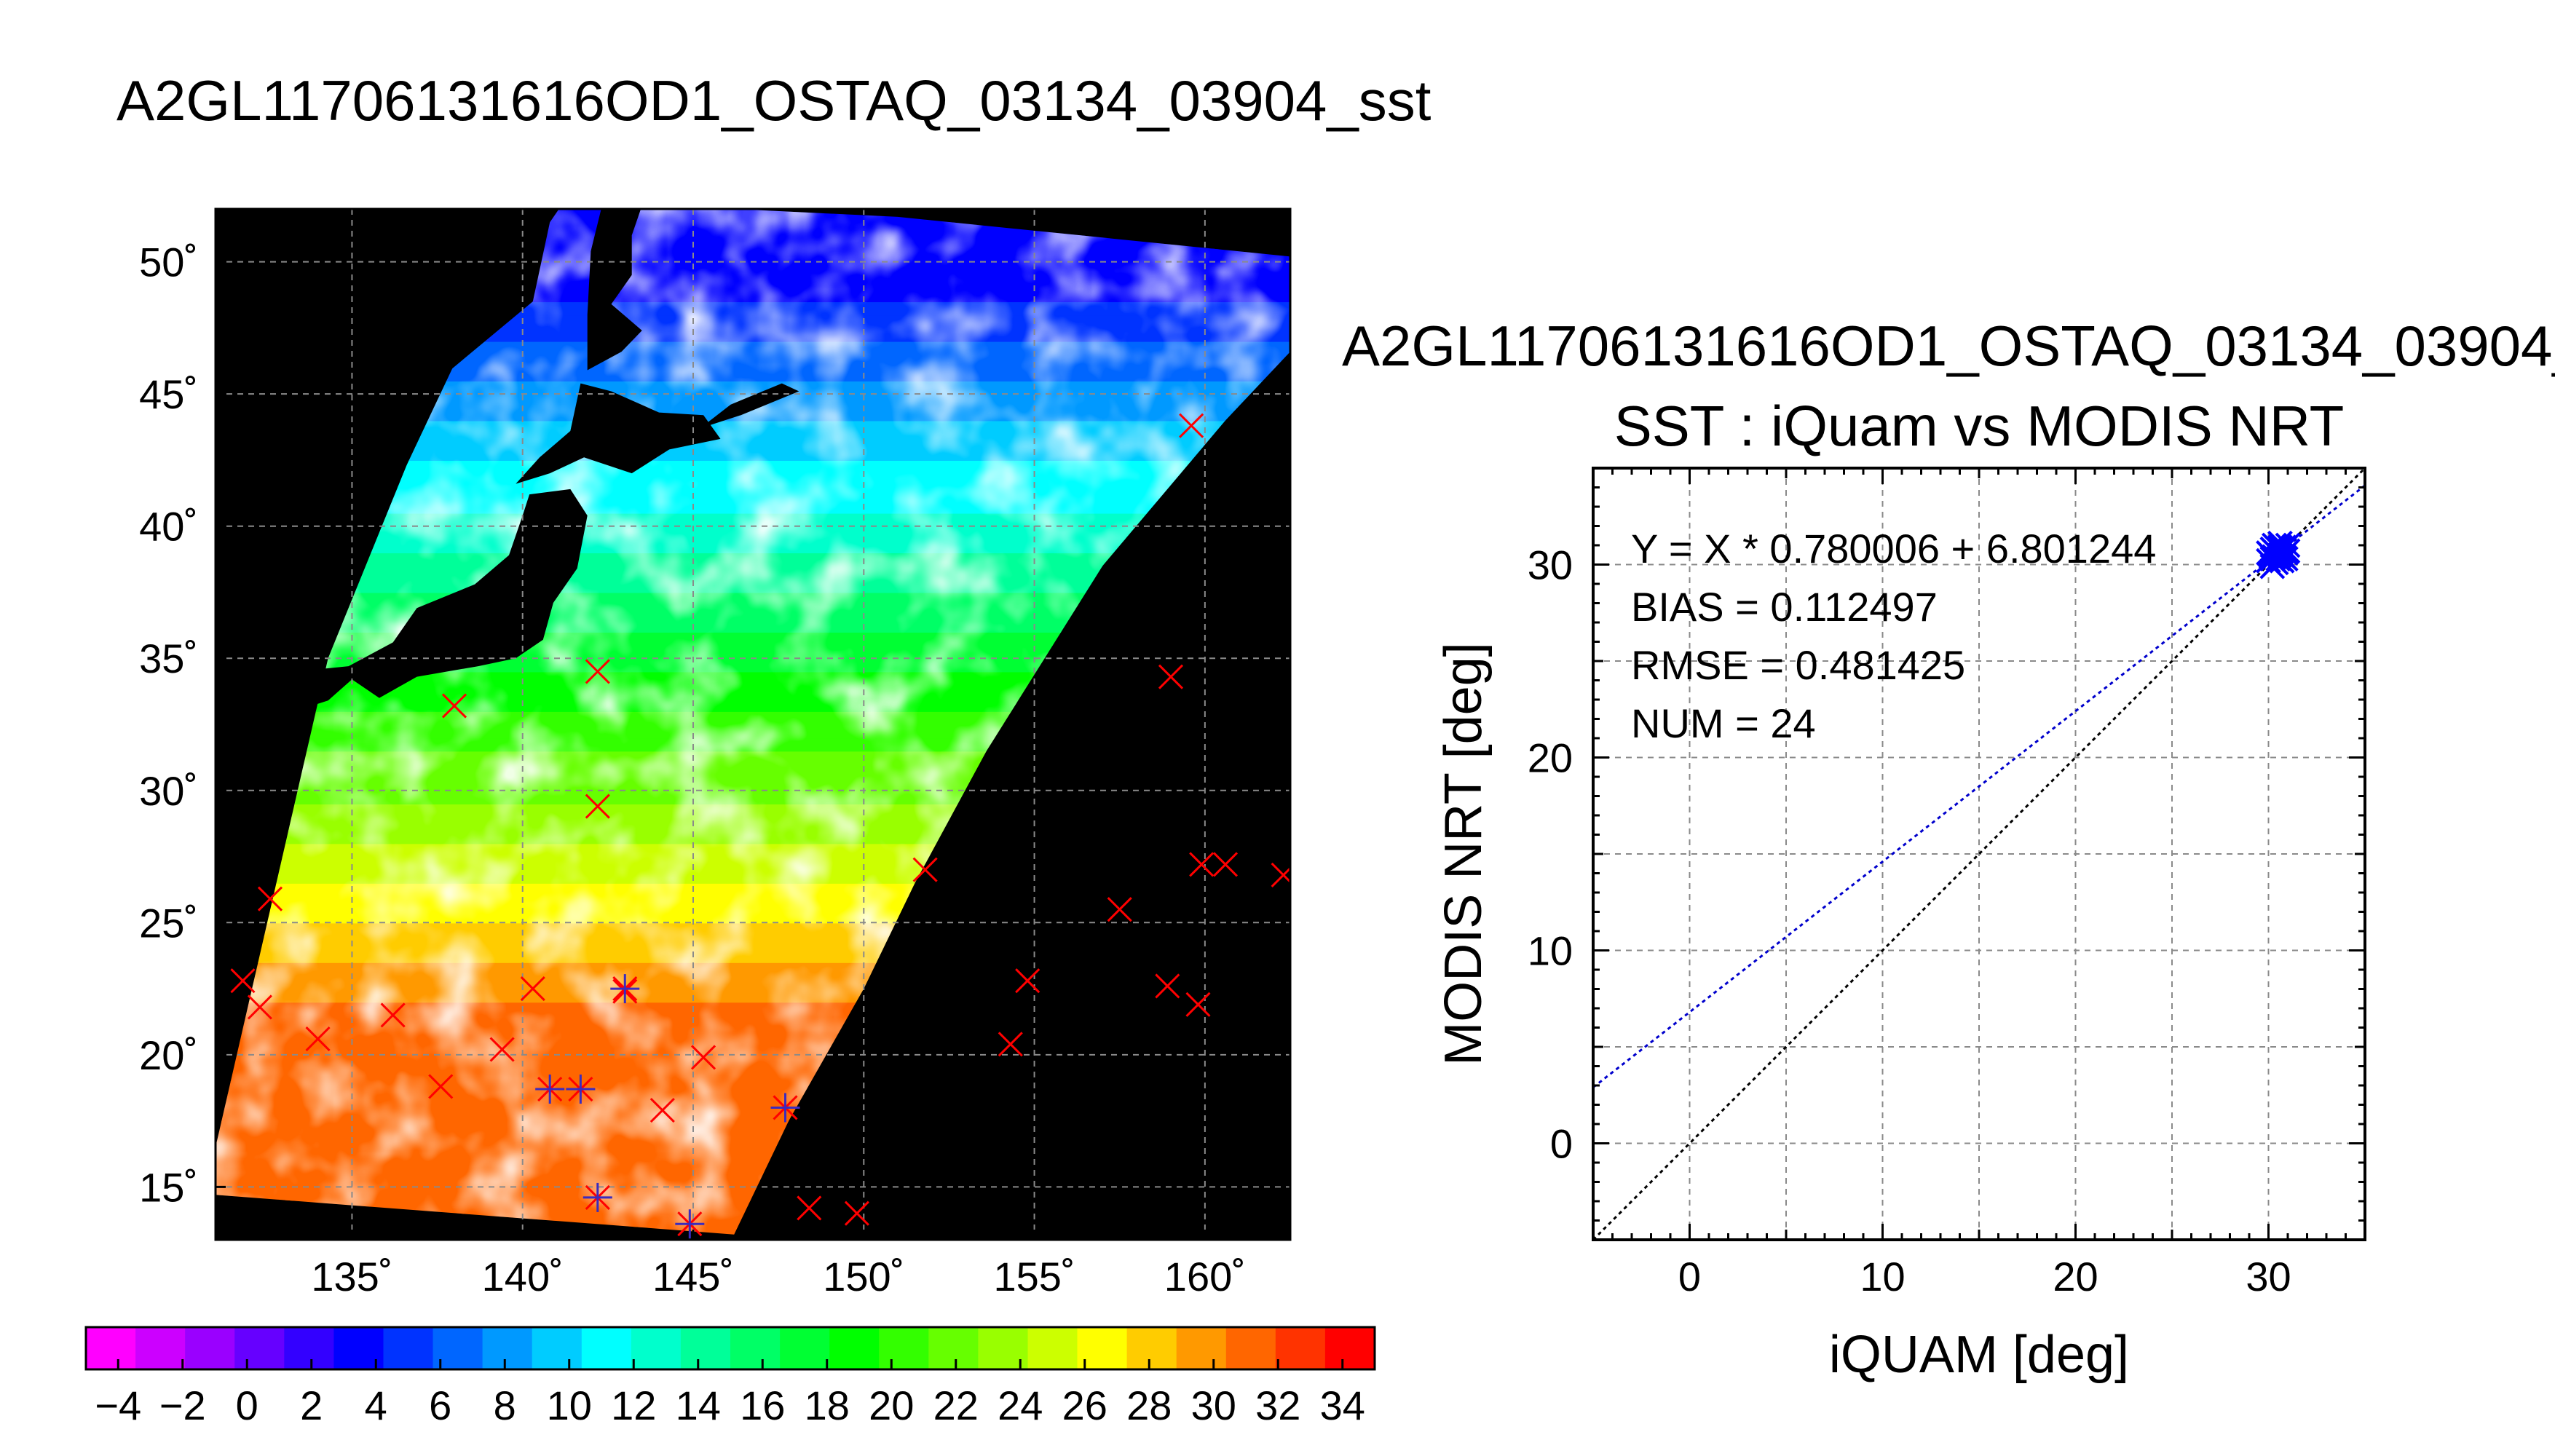 This screenshot has height=1456, width=2555. What do you see at coordinates (440, 1405) in the screenshot?
I see `colorbar-tick-label: 6` at bounding box center [440, 1405].